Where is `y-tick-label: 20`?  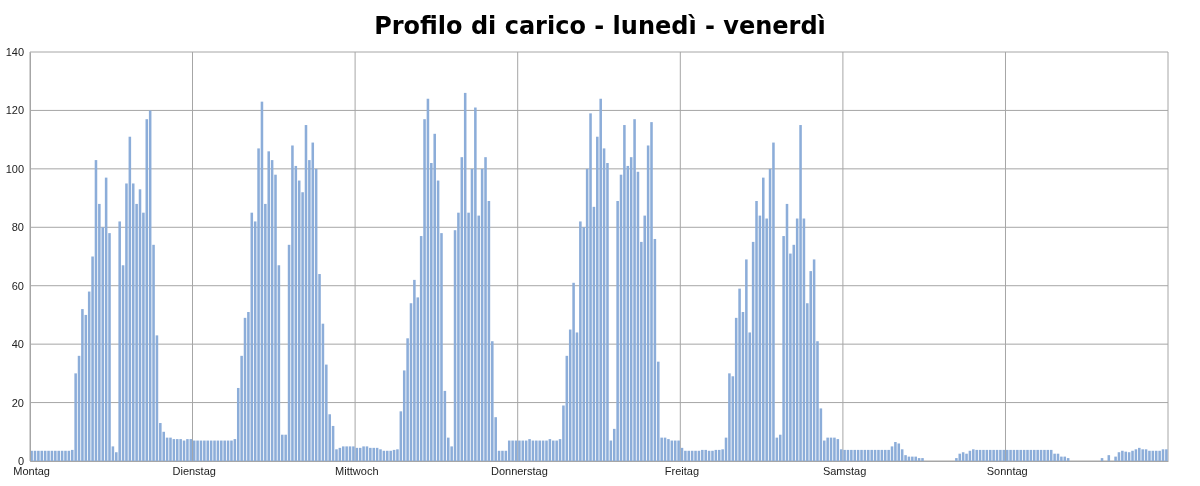 y-tick-label: 20 is located at coordinates (17, 402).